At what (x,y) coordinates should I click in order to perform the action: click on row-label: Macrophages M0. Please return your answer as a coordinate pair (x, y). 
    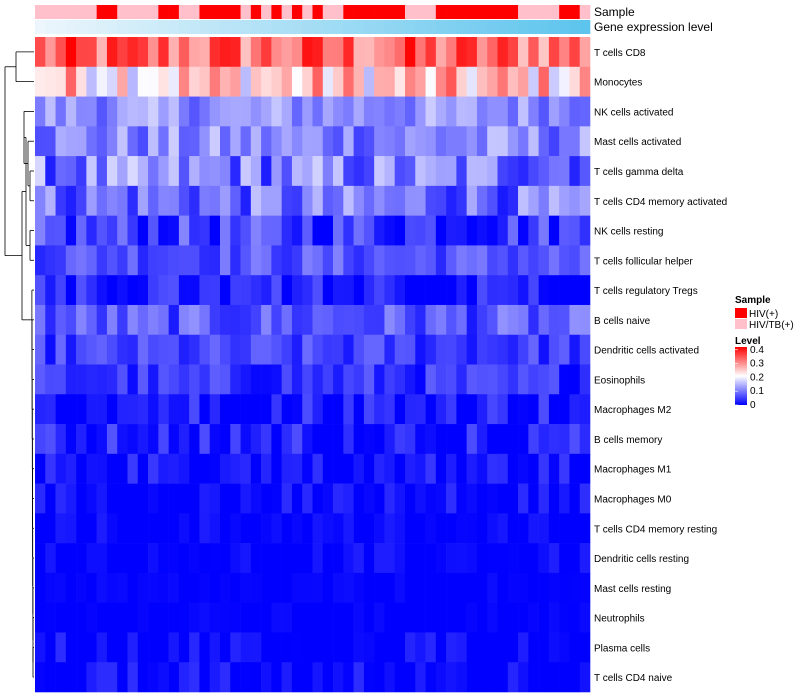
    Looking at the image, I should click on (633, 499).